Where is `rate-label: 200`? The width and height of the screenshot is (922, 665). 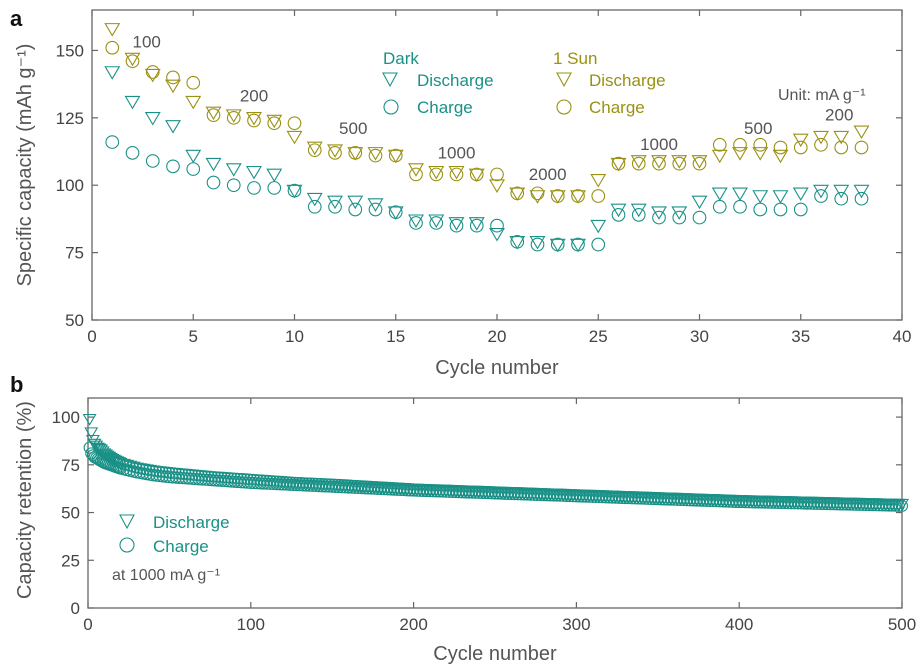 rate-label: 200 is located at coordinates (839, 115).